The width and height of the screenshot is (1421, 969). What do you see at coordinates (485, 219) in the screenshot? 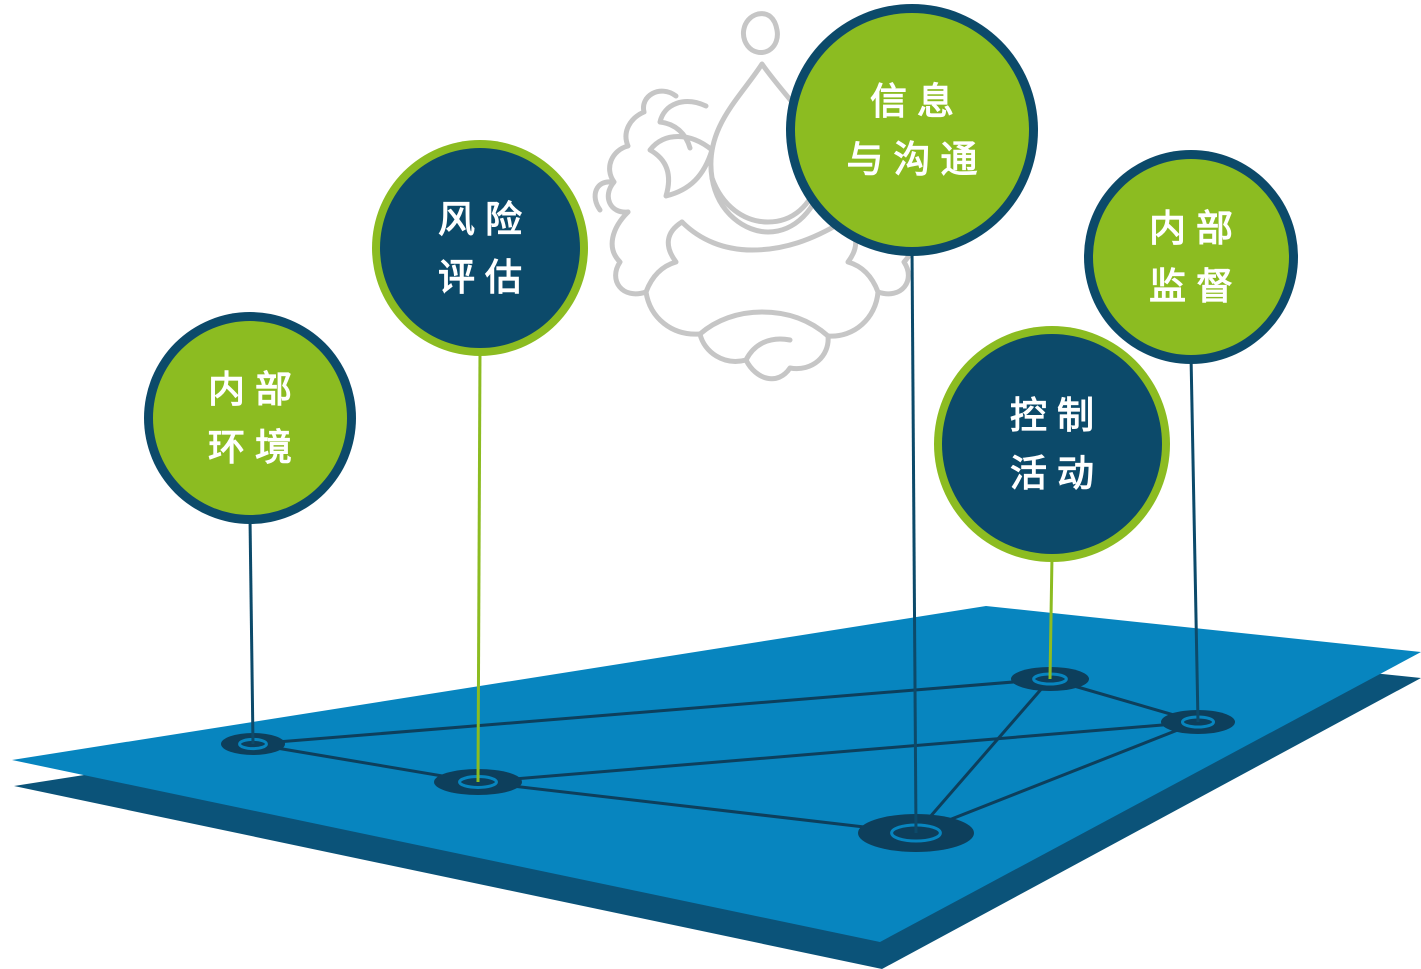
I see `node-label: 风险` at bounding box center [485, 219].